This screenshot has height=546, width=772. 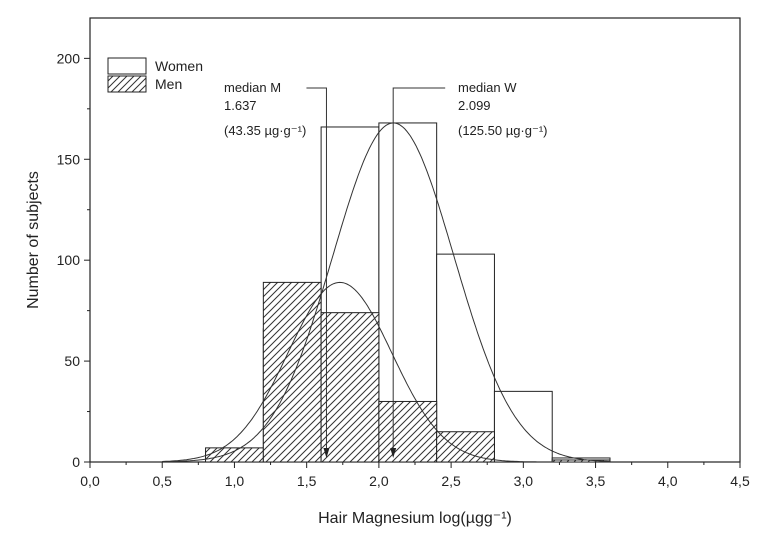 What do you see at coordinates (524, 481) in the screenshot?
I see `x-tick-label: 3,0` at bounding box center [524, 481].